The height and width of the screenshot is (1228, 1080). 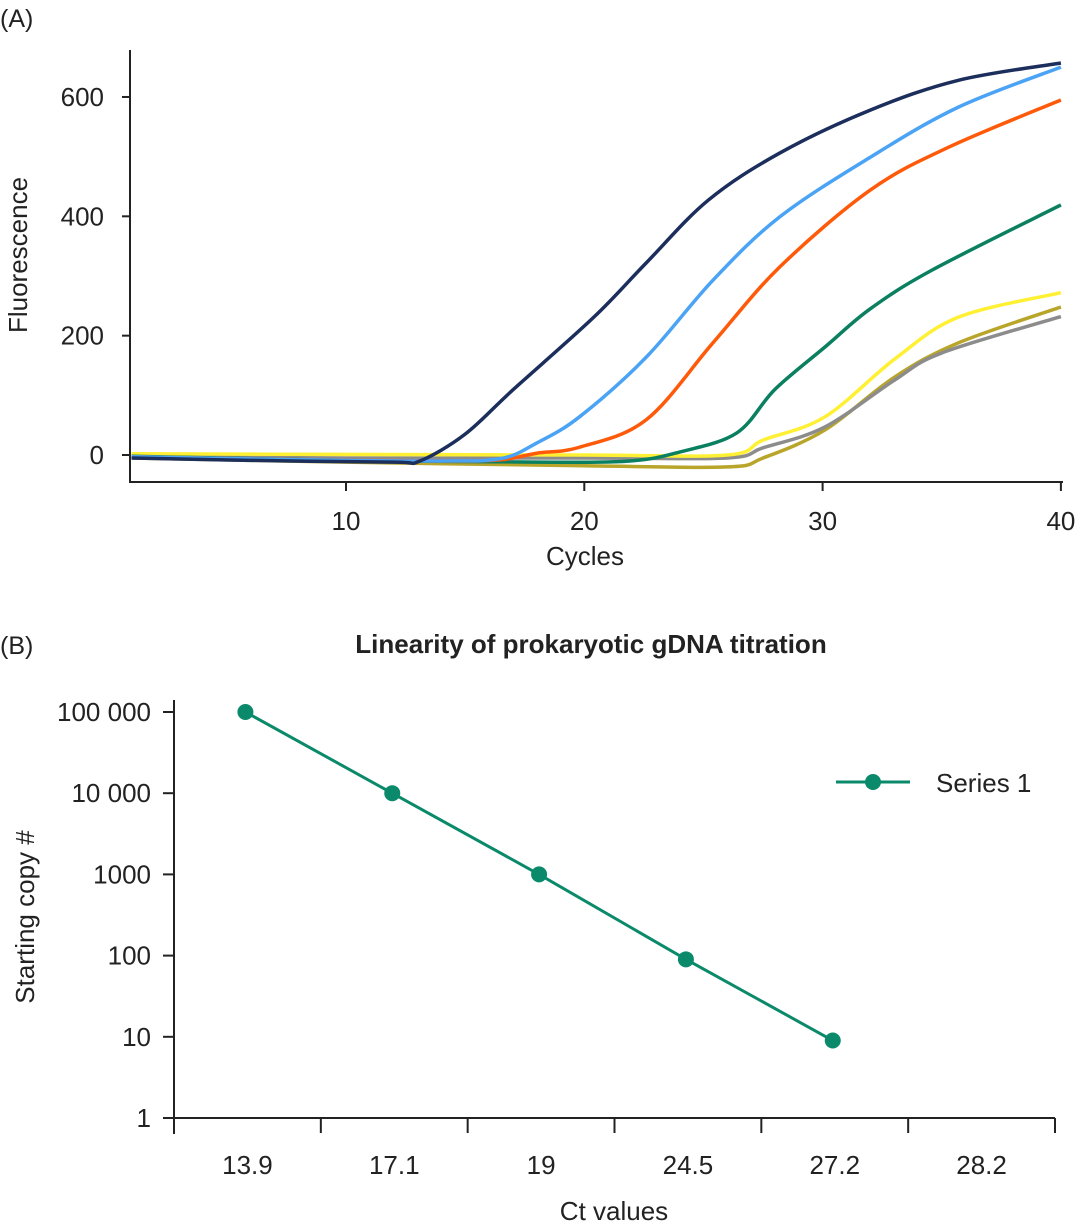 I want to click on panel-b-label: (B), so click(x=16, y=646).